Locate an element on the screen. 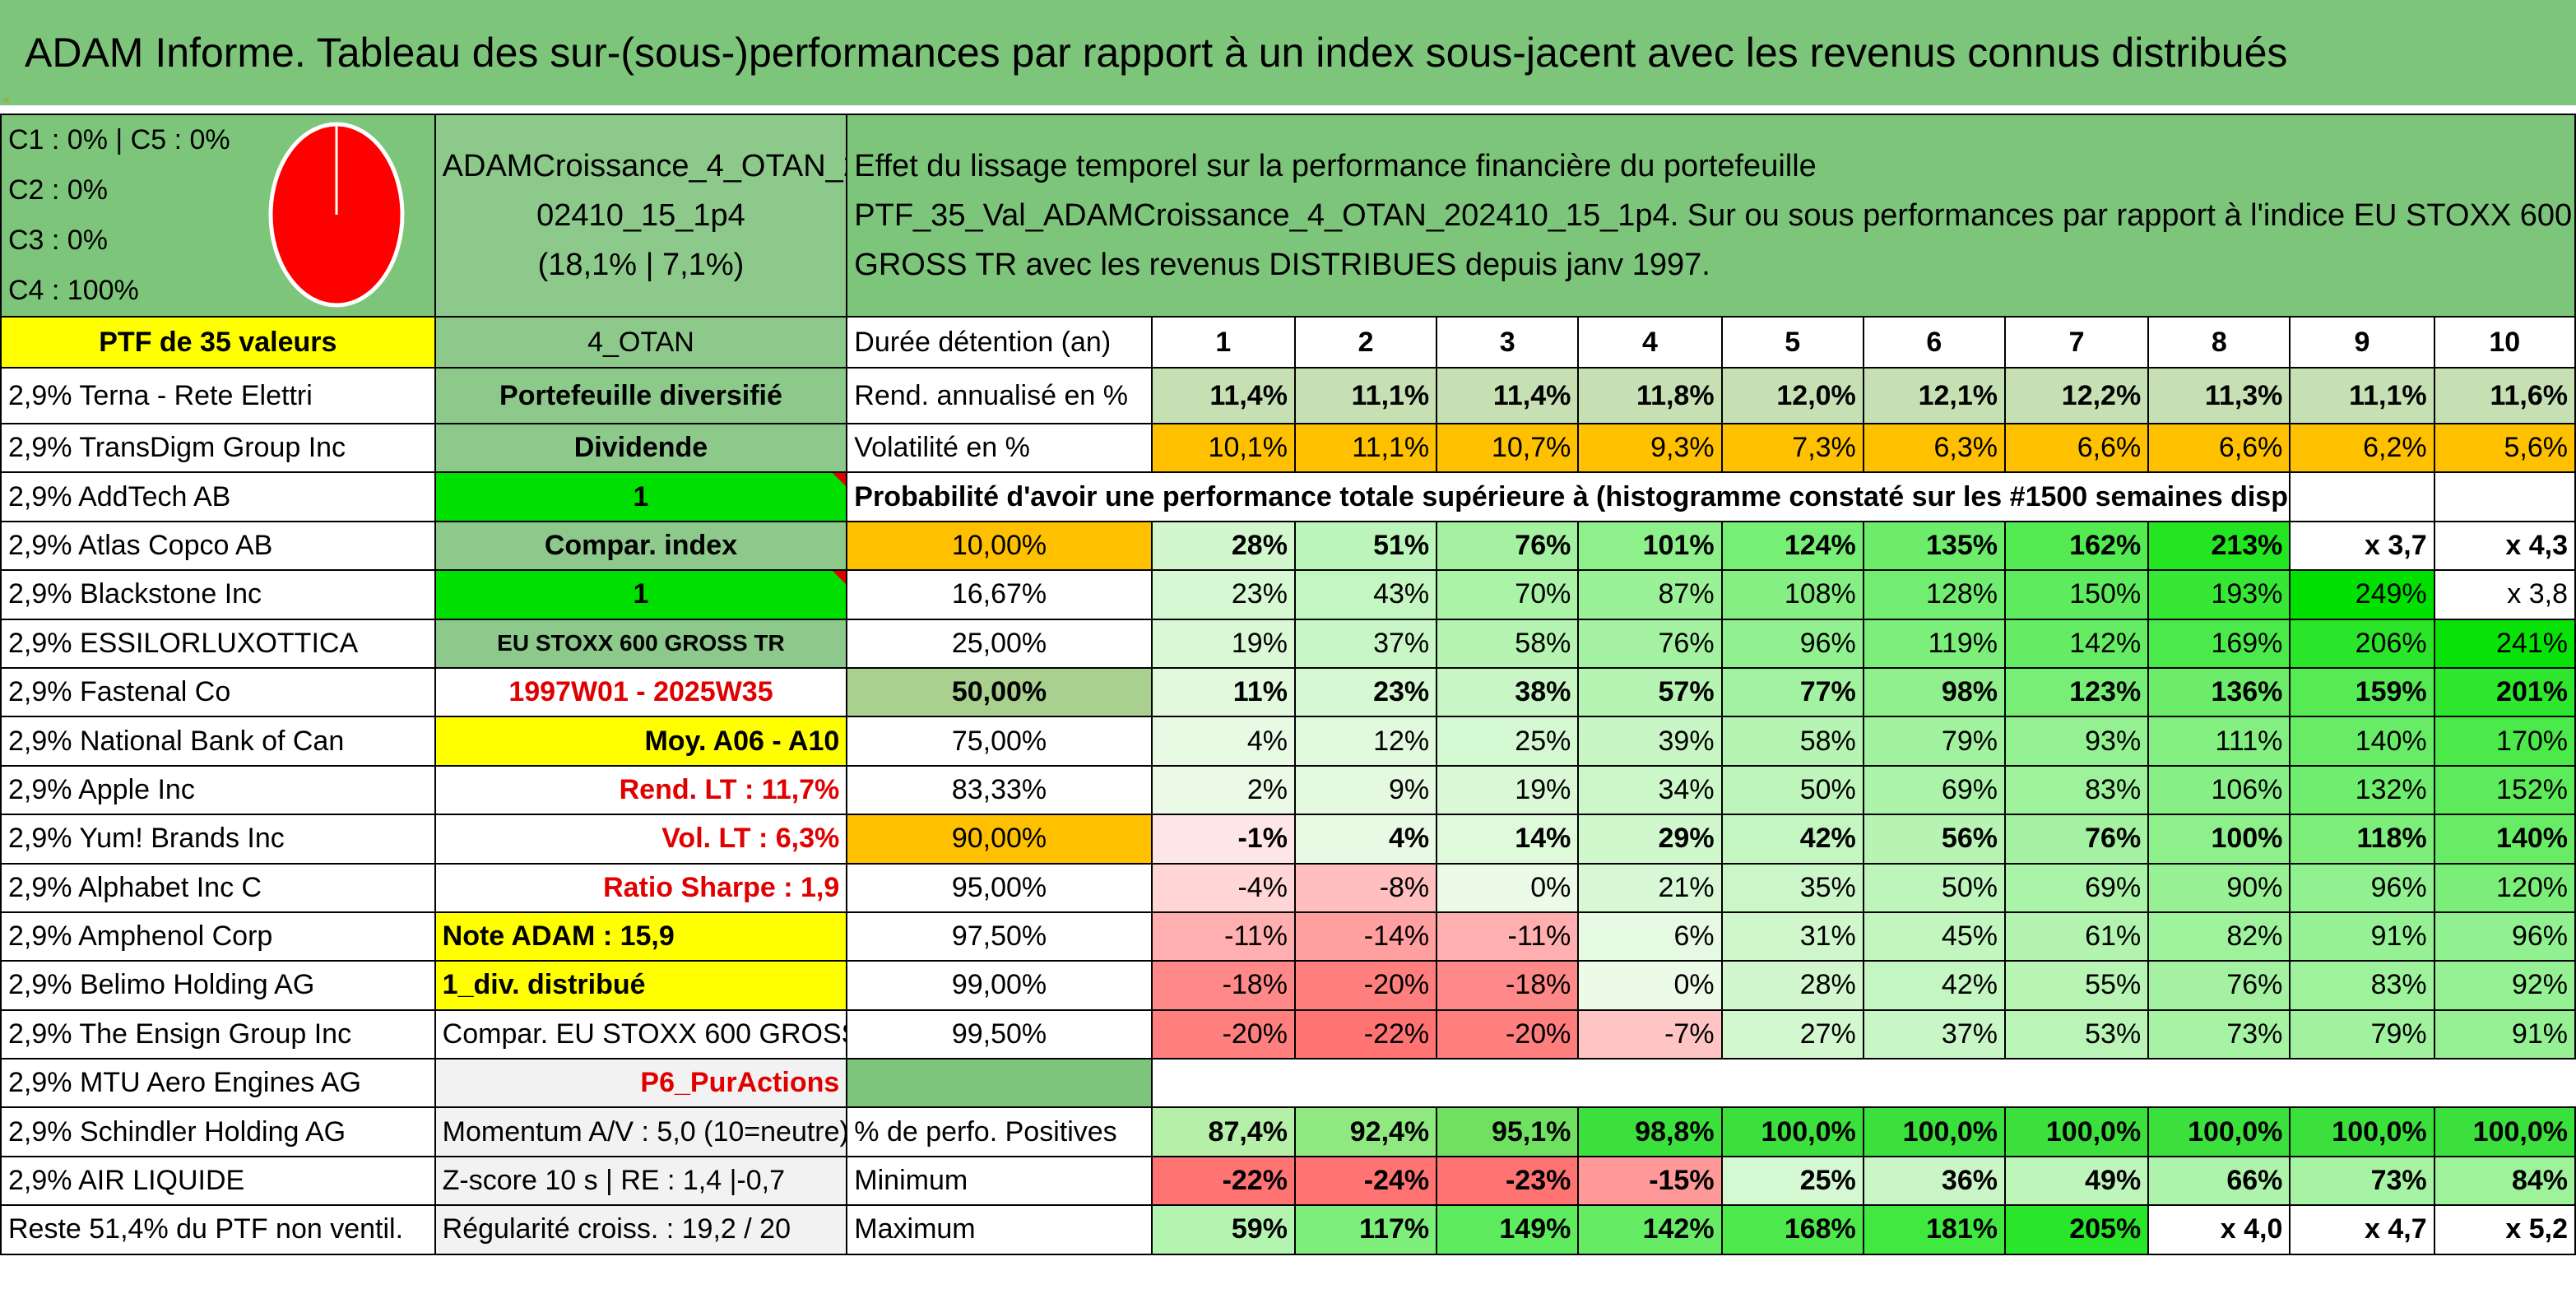 This screenshot has height=1289, width=2576. quantile-label: 16,67% is located at coordinates (999, 594).